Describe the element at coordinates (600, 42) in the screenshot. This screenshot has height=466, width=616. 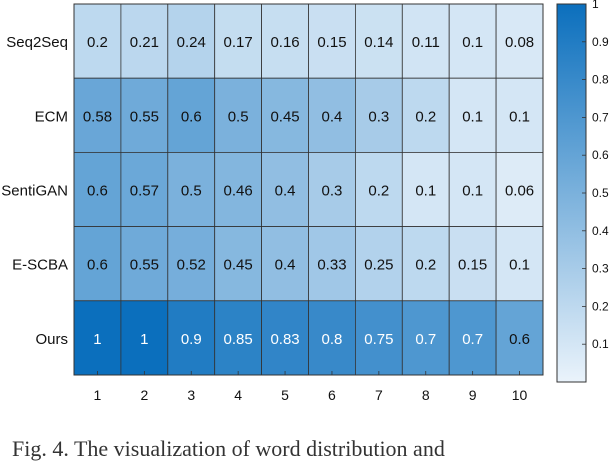
I see `colorbar-tick-label: 0.9` at that location.